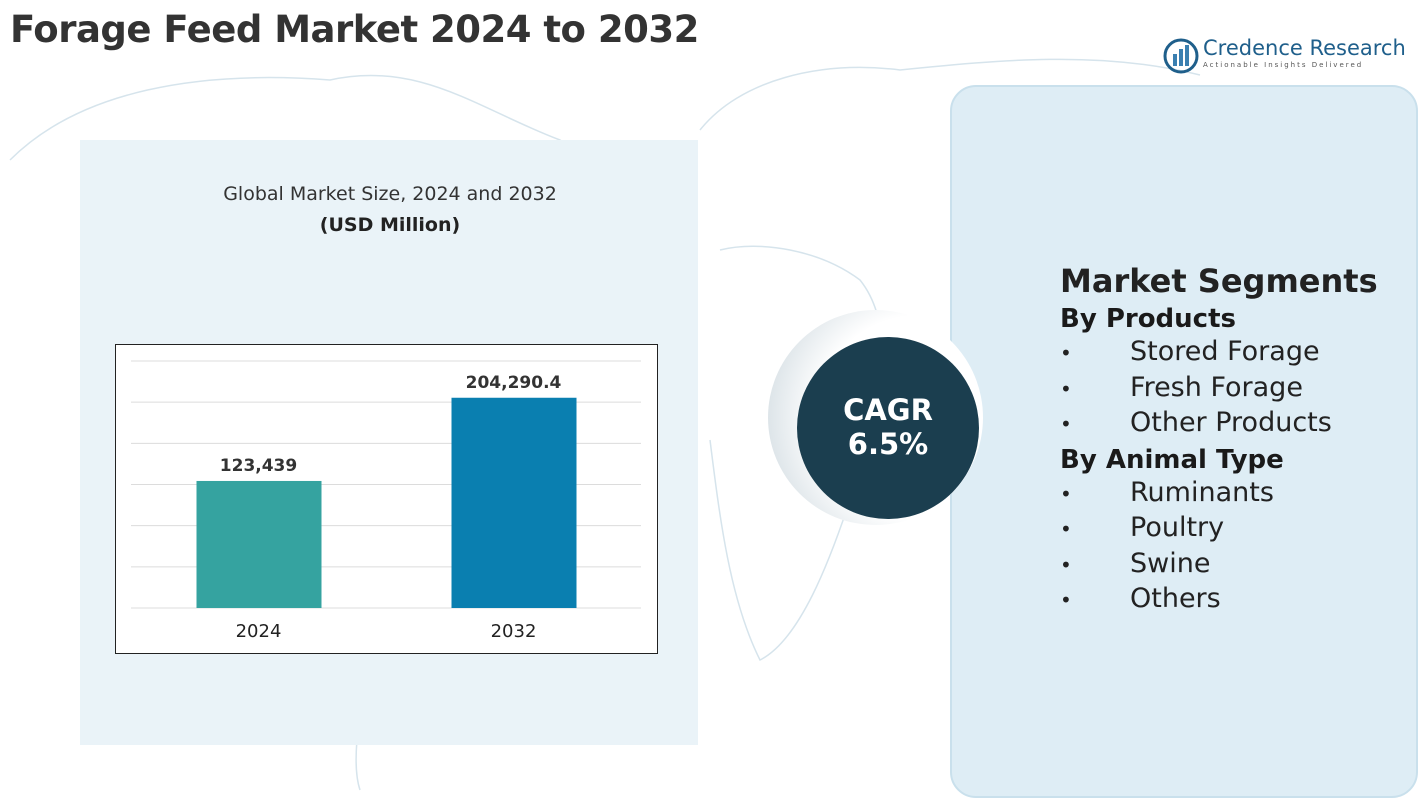 This screenshot has height=804, width=1428. What do you see at coordinates (1219, 495) in the screenshot?
I see `segment-item: Ruminants` at bounding box center [1219, 495].